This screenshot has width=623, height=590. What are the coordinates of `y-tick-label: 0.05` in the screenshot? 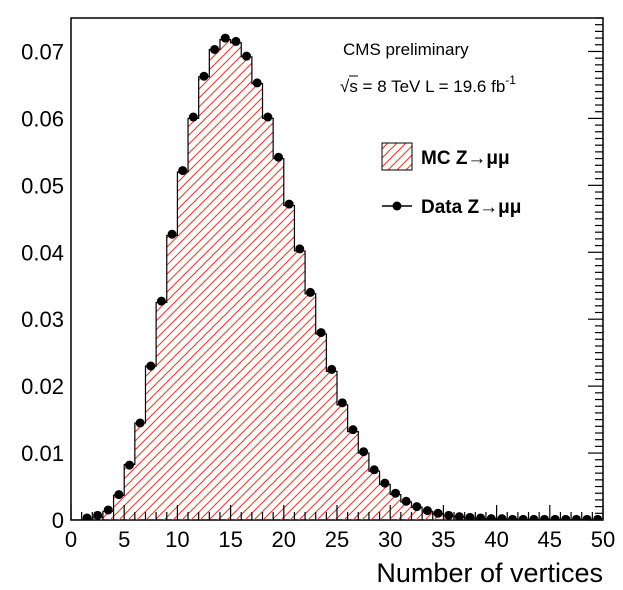 It's located at (42, 185).